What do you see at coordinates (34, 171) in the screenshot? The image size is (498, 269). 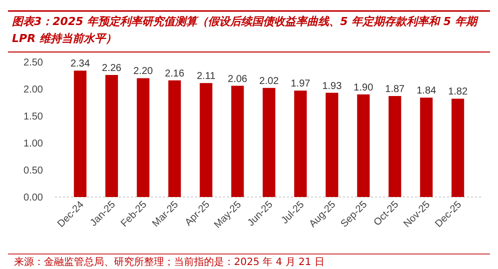 I see `y-tick-label: 0.50` at bounding box center [34, 171].